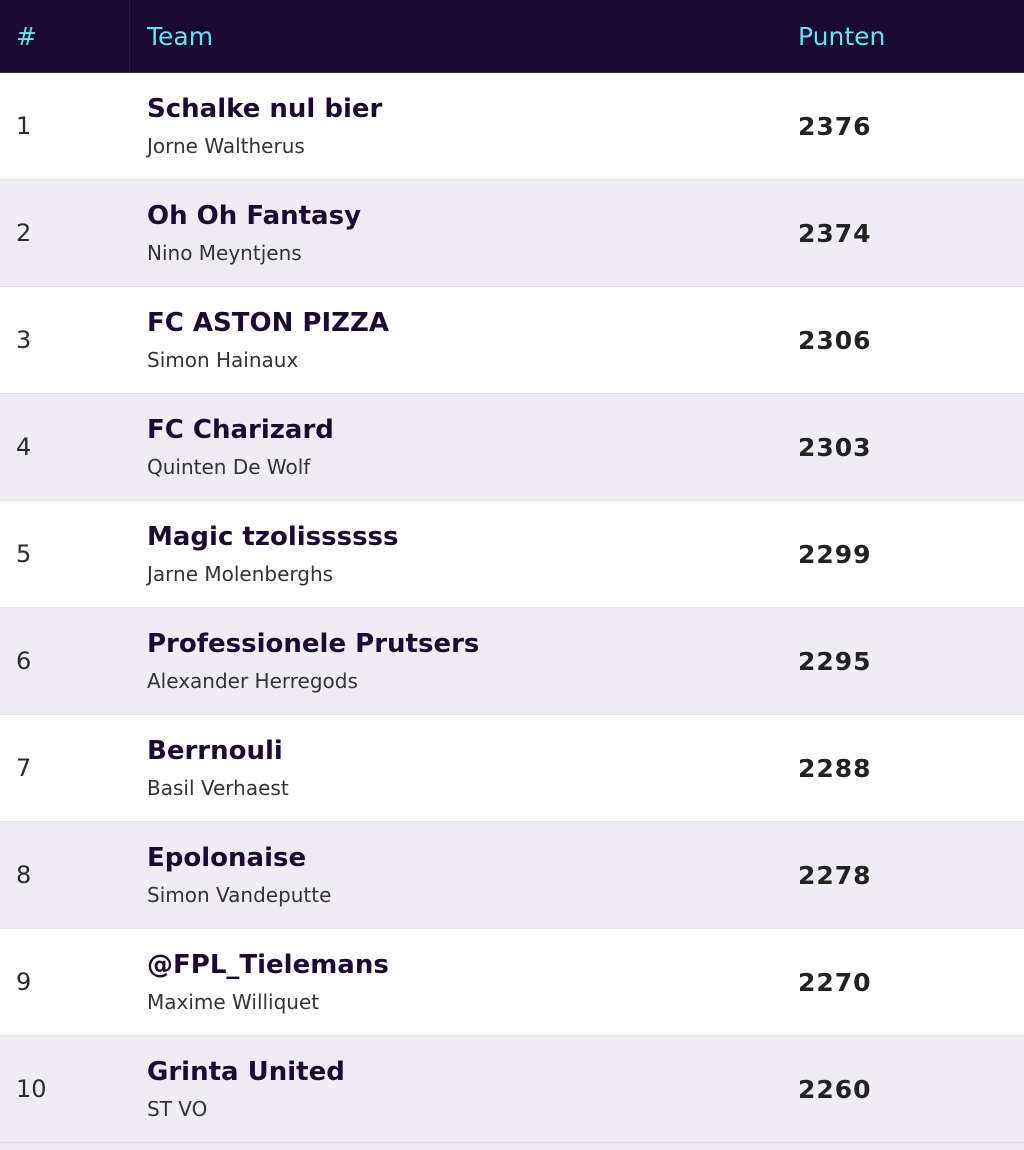  I want to click on column-header: Team, so click(180, 36).